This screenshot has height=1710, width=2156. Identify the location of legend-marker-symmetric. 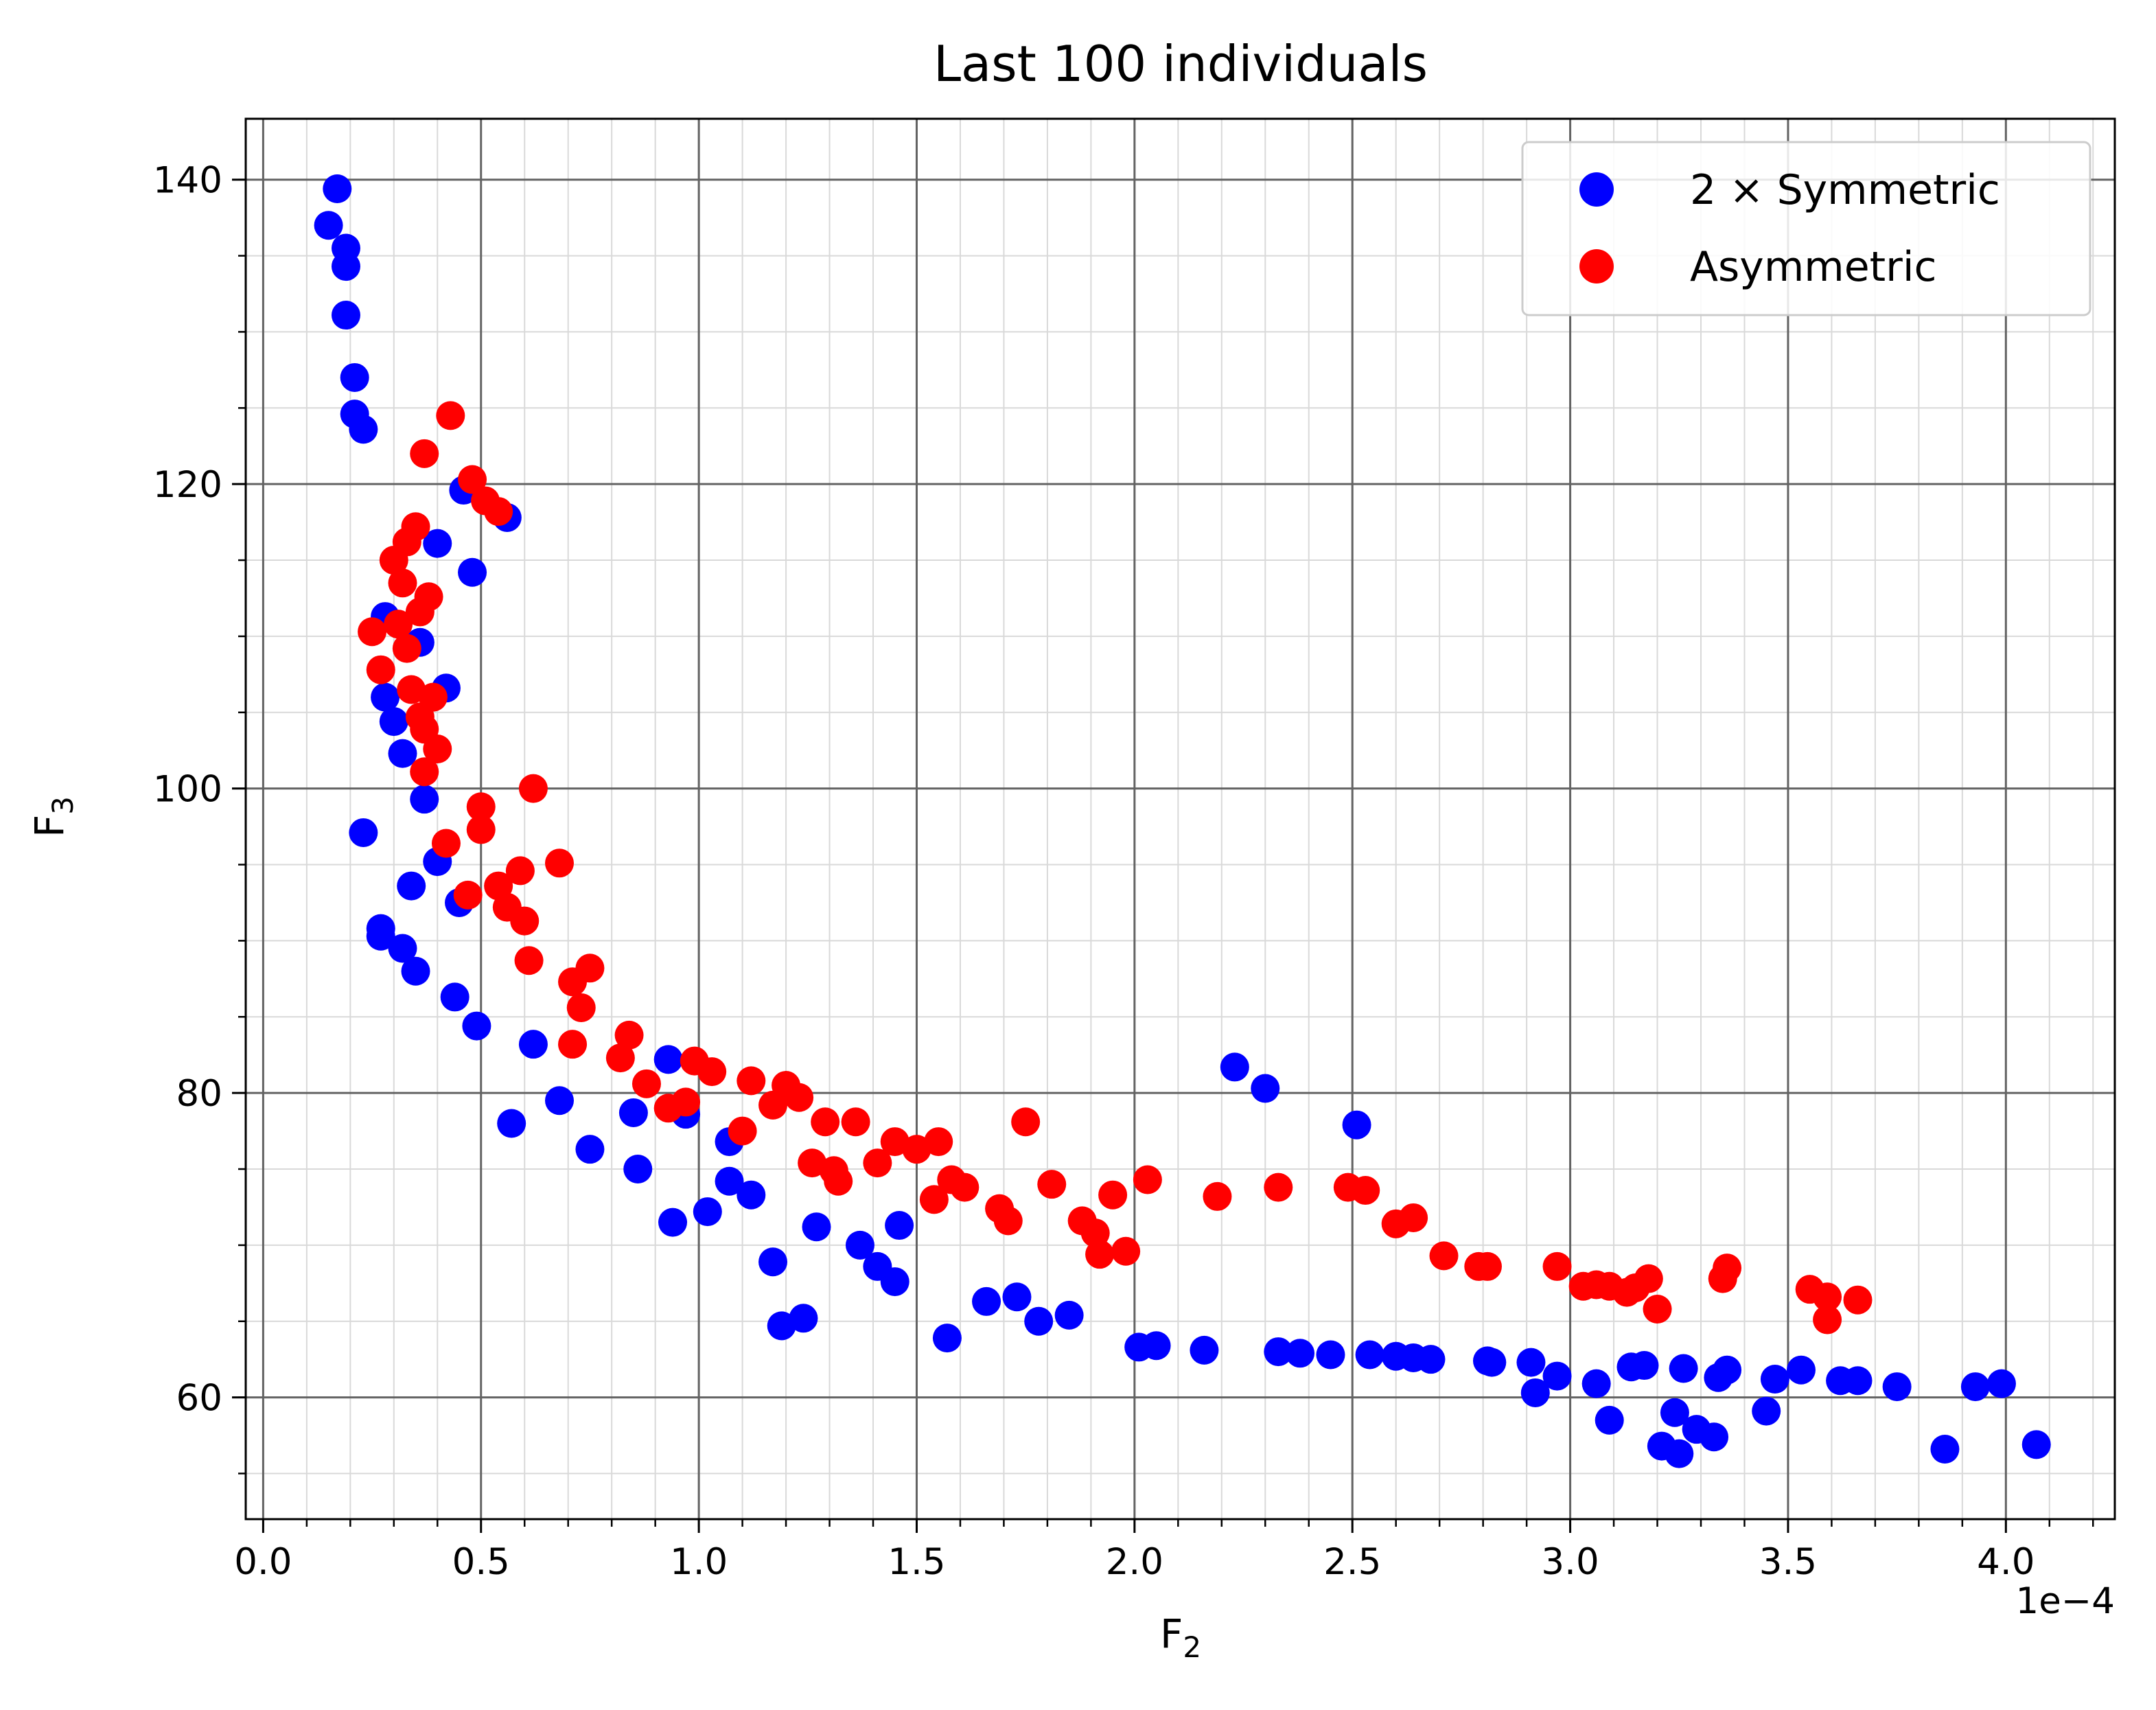
(1596, 189).